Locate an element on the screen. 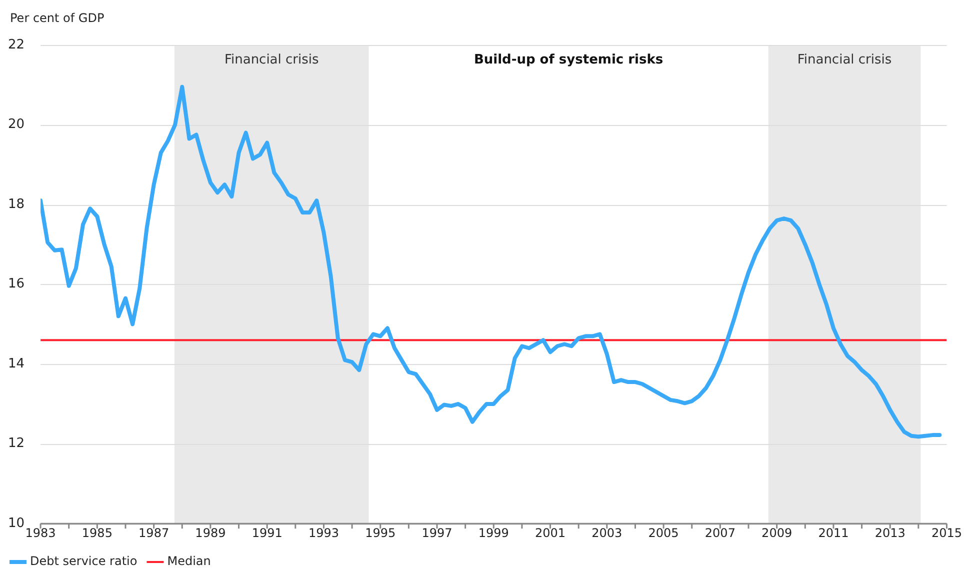 The width and height of the screenshot is (965, 578). x-tick-label: 1983 is located at coordinates (40, 533).